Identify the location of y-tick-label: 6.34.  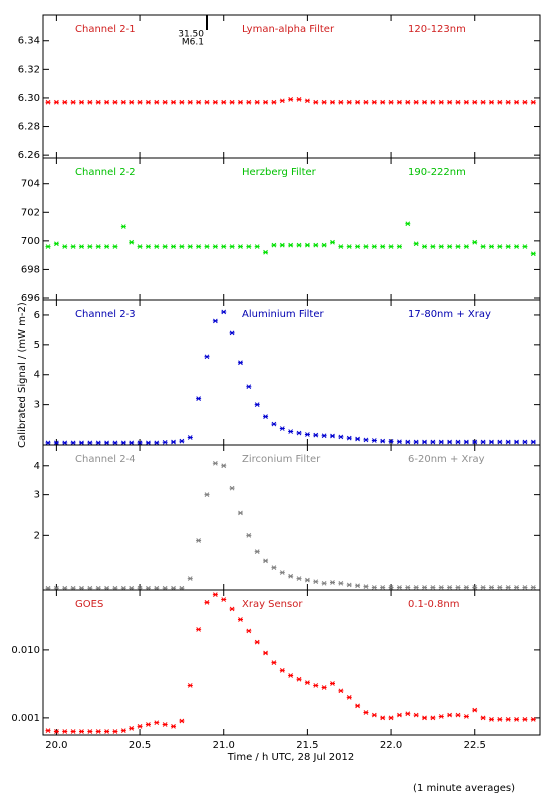
(29, 41).